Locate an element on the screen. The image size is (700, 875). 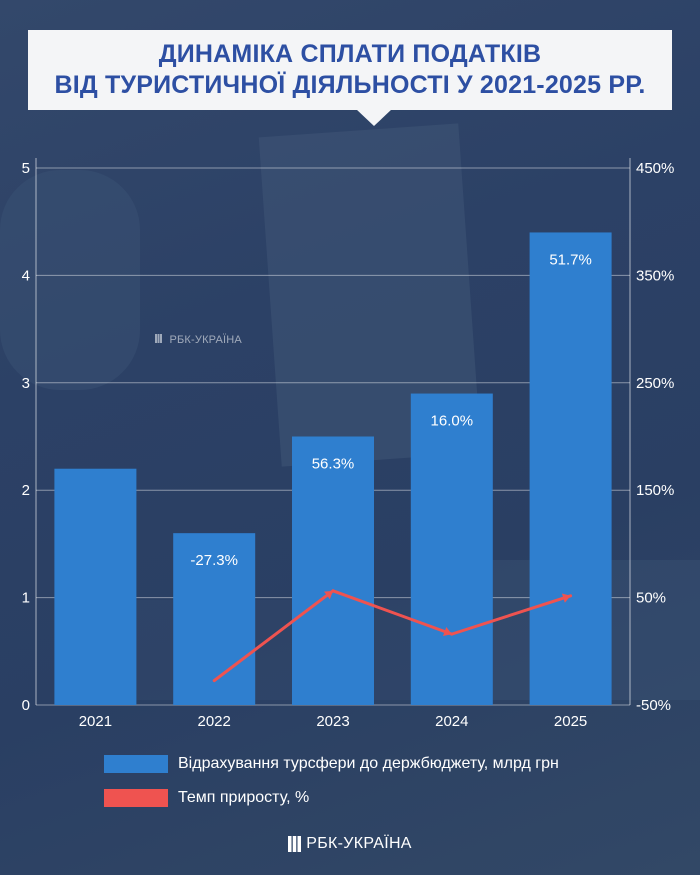
legend-item-line: Темп приросту, % is located at coordinates (331, 798).